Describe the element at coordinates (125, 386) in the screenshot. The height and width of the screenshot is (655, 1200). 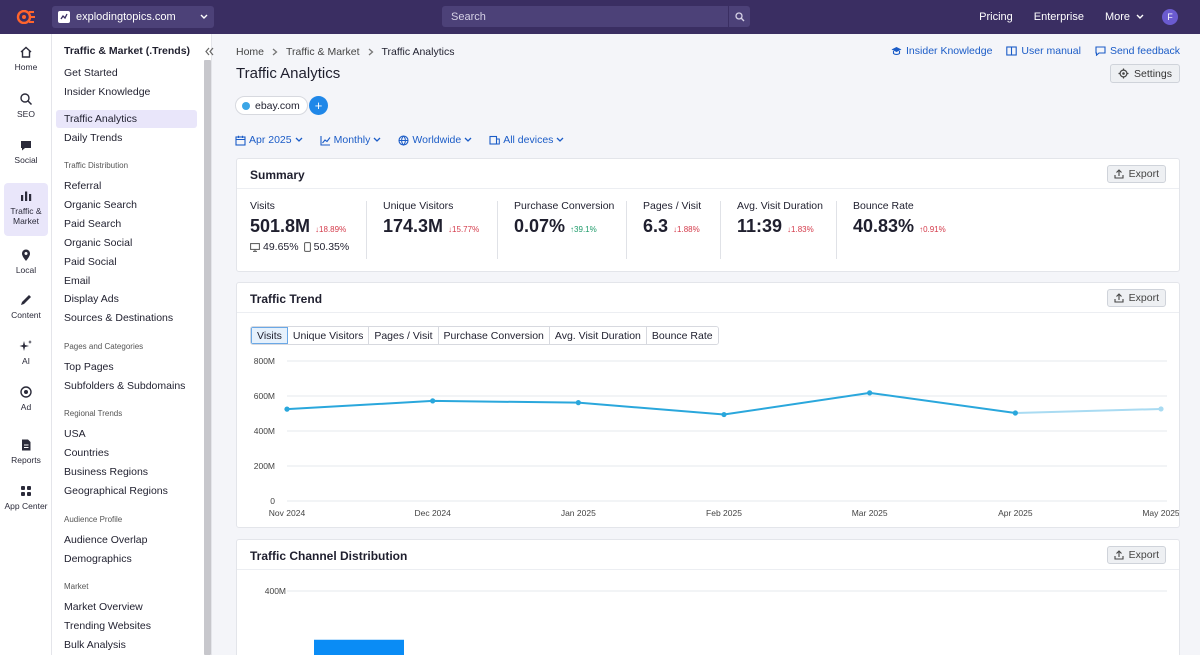
I see `sidebar-item-subfolders: Subfolders & Subdomains` at that location.